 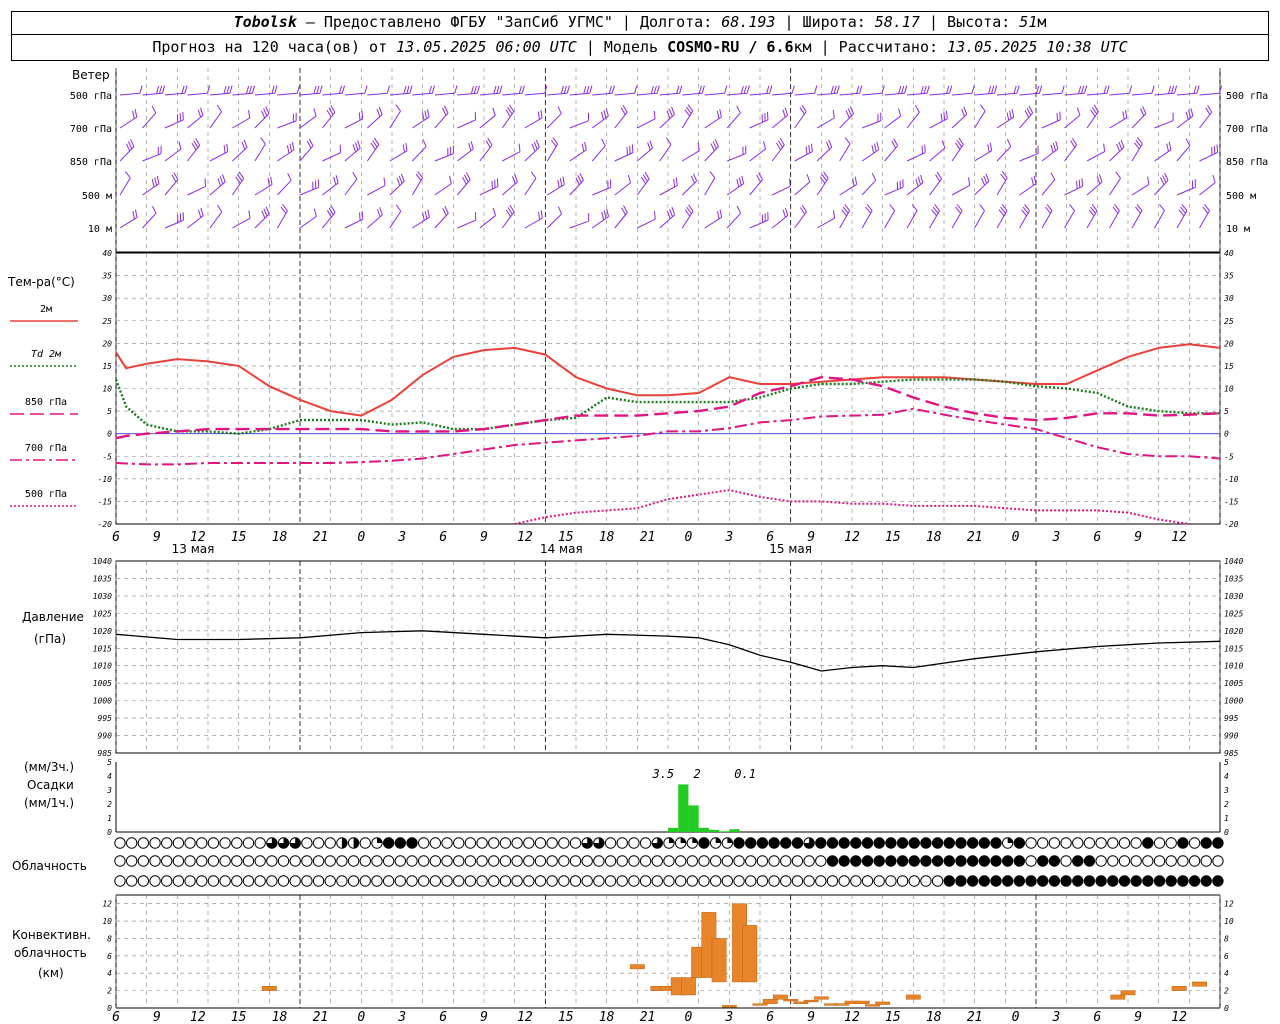 I want to click on wind-barbs, so click(x=671, y=157).